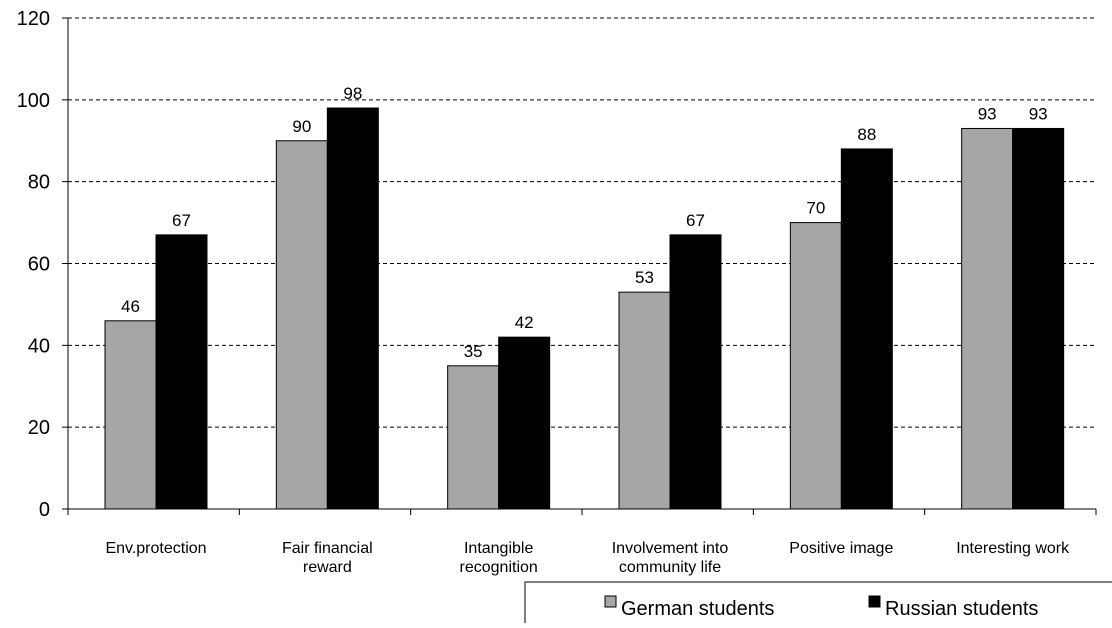  What do you see at coordinates (327, 567) in the screenshot?
I see `x-category-label: reward` at bounding box center [327, 567].